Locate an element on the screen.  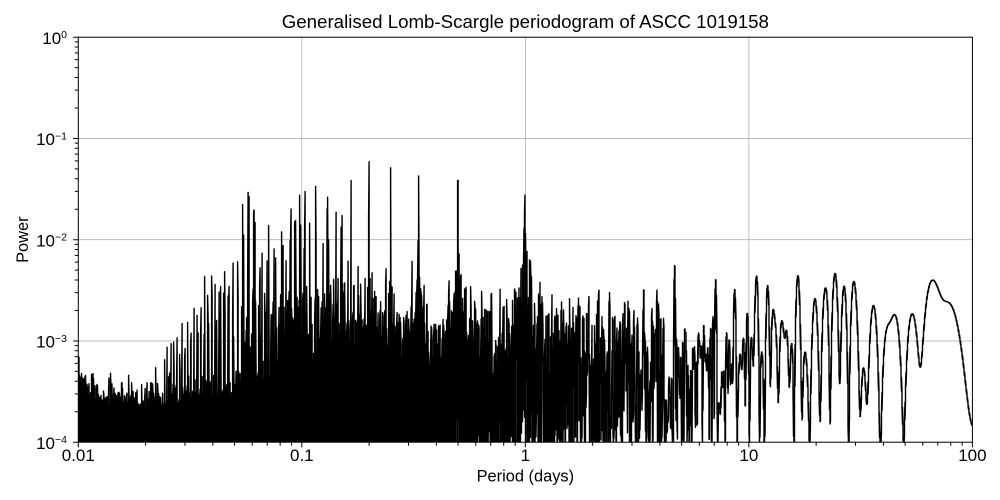
svg-text: 0.1 is located at coordinates (302, 455).